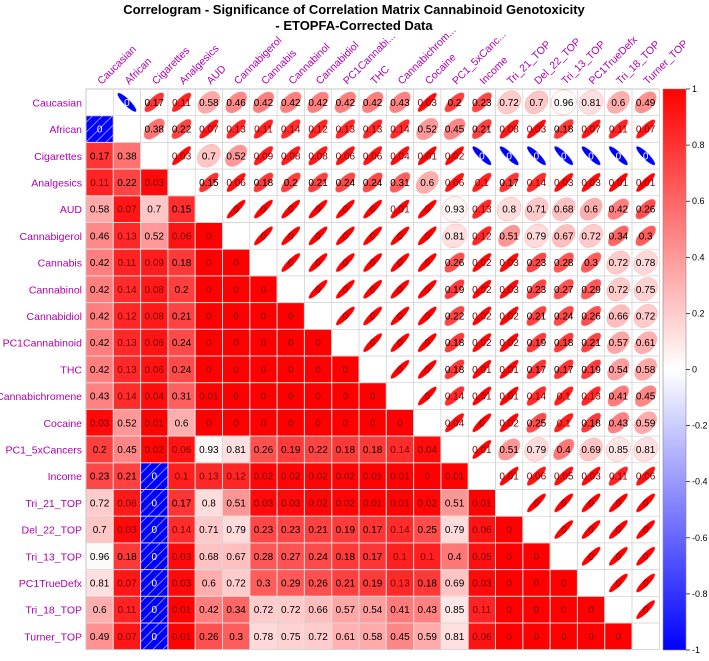  I want to click on cell-pvalue: 0.85, so click(455, 610).